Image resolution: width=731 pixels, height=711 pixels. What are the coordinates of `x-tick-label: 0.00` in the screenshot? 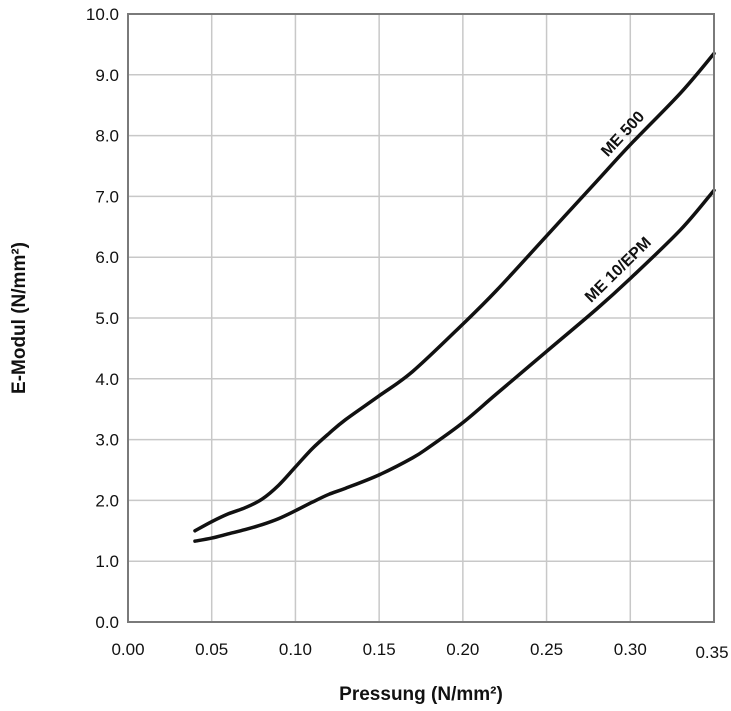 It's located at (127, 649).